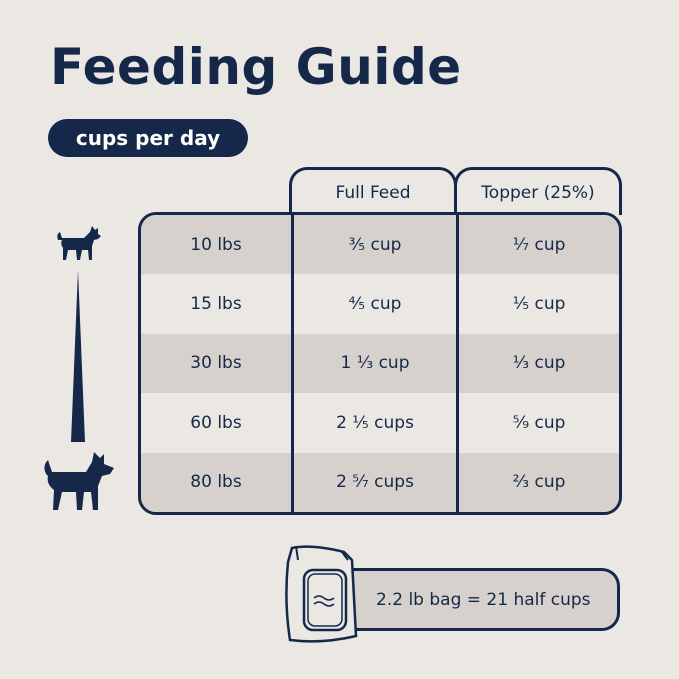 The height and width of the screenshot is (679, 679). What do you see at coordinates (537, 245) in the screenshot?
I see `topper-cell: ¹⁄₇ cup` at bounding box center [537, 245].